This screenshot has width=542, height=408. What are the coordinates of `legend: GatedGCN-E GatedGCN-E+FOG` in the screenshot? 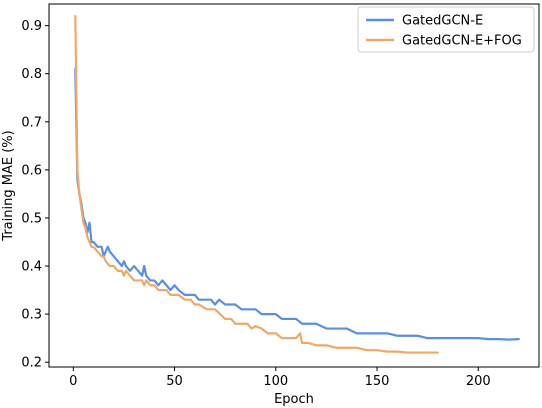 It's located at (446, 29).